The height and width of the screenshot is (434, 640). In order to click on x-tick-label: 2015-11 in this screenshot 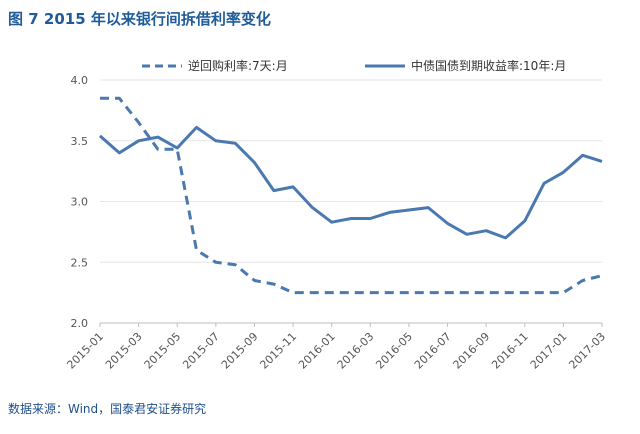, I will do `click(279, 351)`.